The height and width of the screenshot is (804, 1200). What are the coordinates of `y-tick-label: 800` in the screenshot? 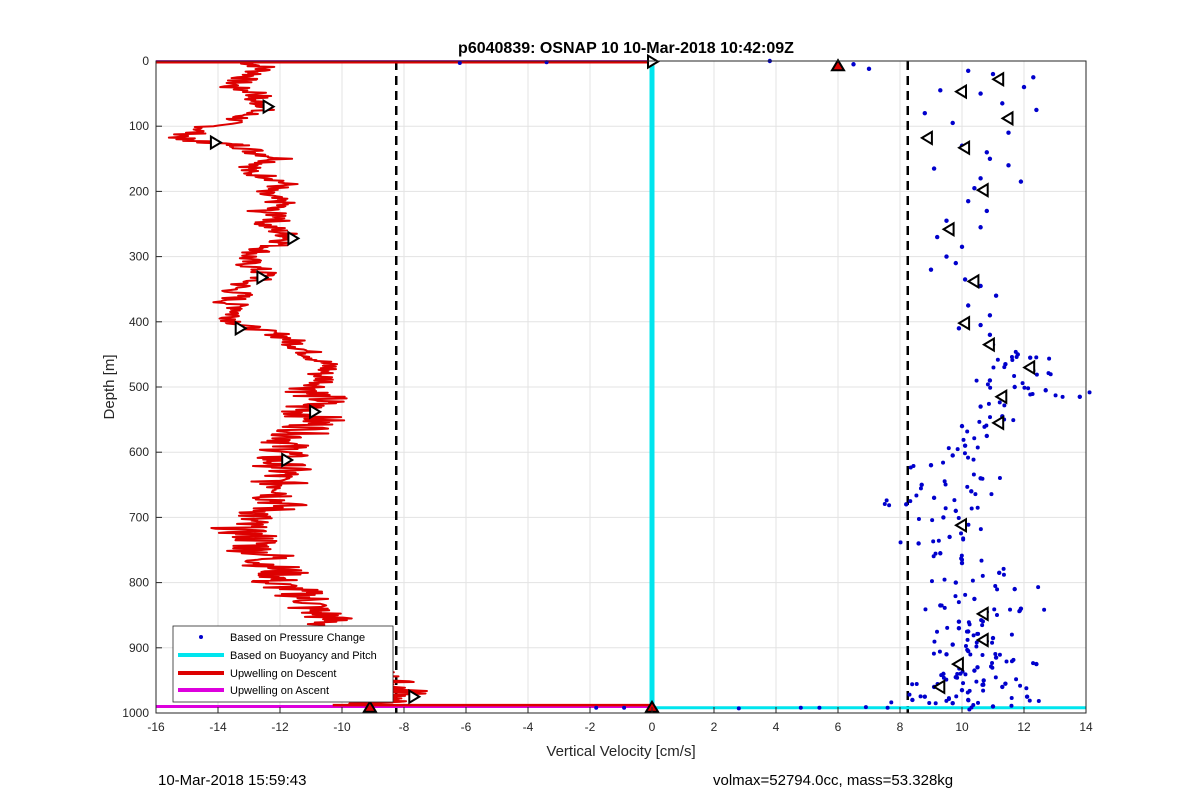 It's located at (139, 583).